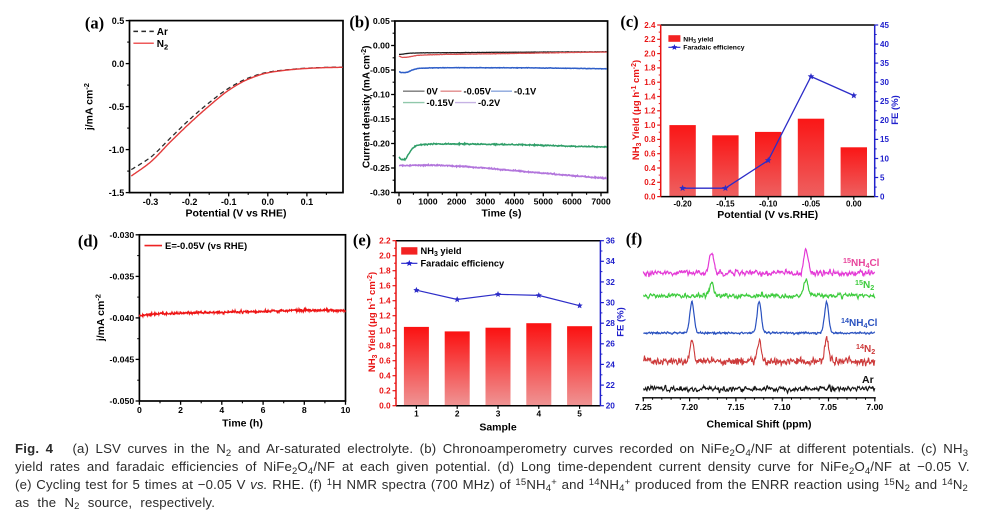 The image size is (984, 521). Describe the element at coordinates (122, 359) in the screenshot. I see `svg-text: -0.045` at that location.